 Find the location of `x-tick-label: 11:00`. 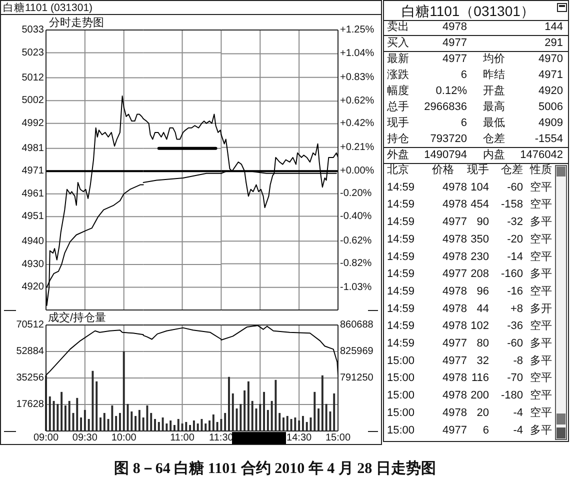

x-tick-label: 11:00 is located at coordinates (182, 438).